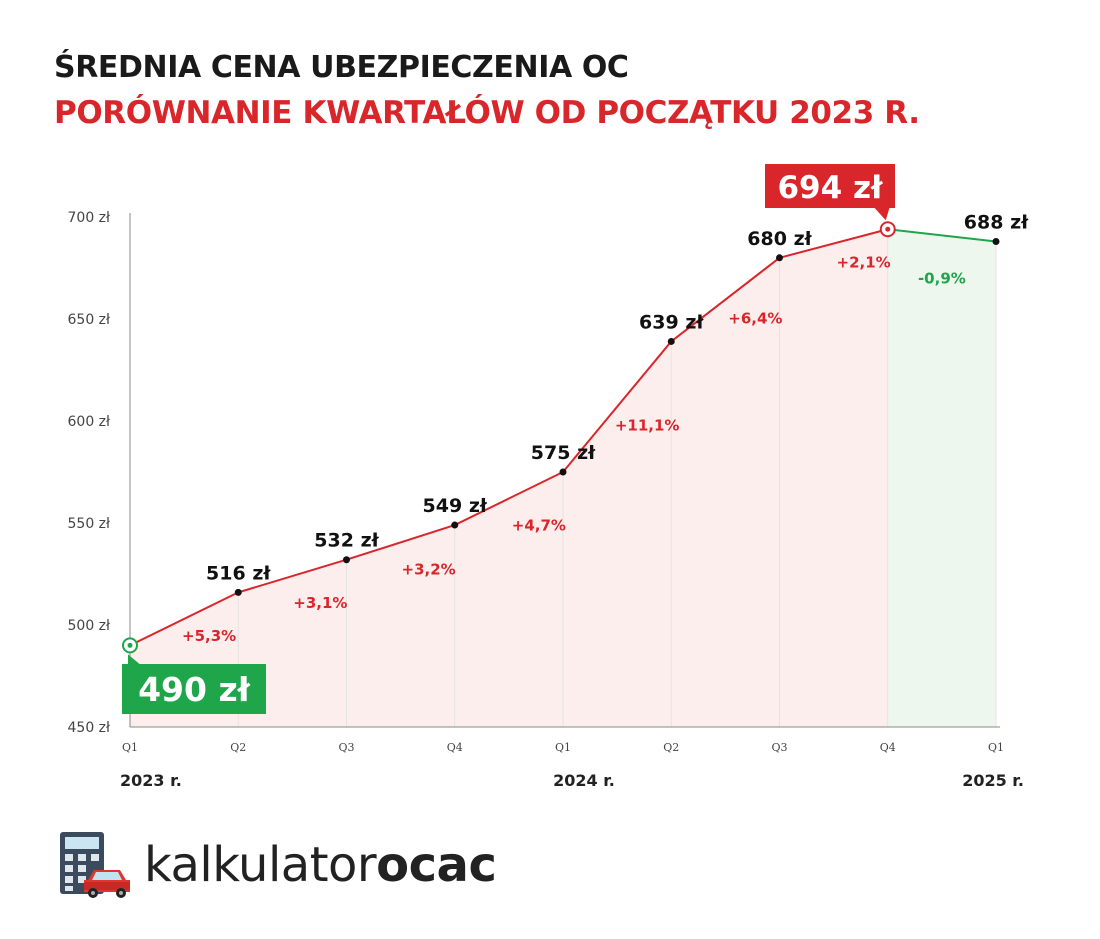 This screenshot has width=1100, height=939. Describe the element at coordinates (89, 524) in the screenshot. I see `y-tick-label: 550 zł` at that location.